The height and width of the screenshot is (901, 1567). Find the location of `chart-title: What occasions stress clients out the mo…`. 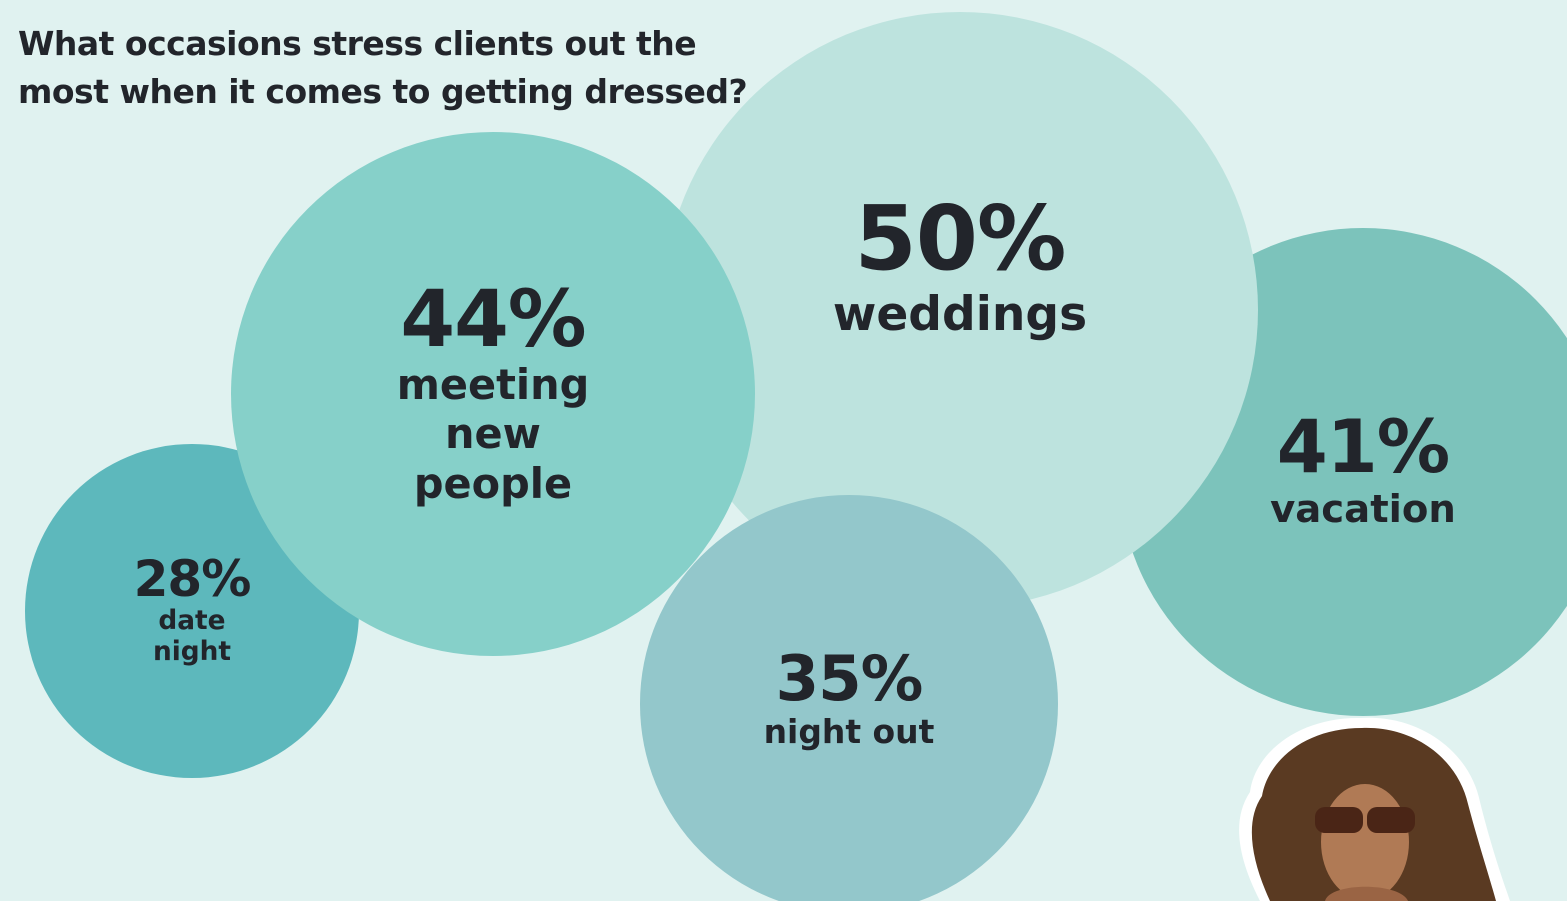

chart-title: What occasions stress clients out the mo… is located at coordinates (383, 67).